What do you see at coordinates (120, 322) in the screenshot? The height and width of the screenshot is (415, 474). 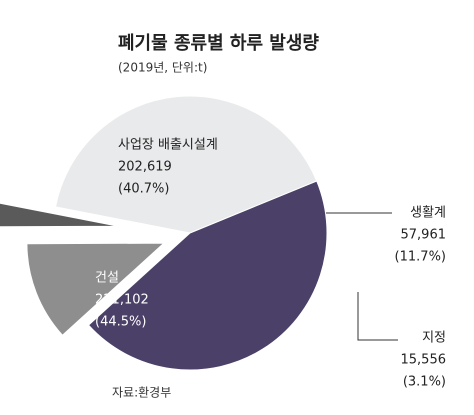 I see `slice-label: (44.5%)` at bounding box center [120, 322].